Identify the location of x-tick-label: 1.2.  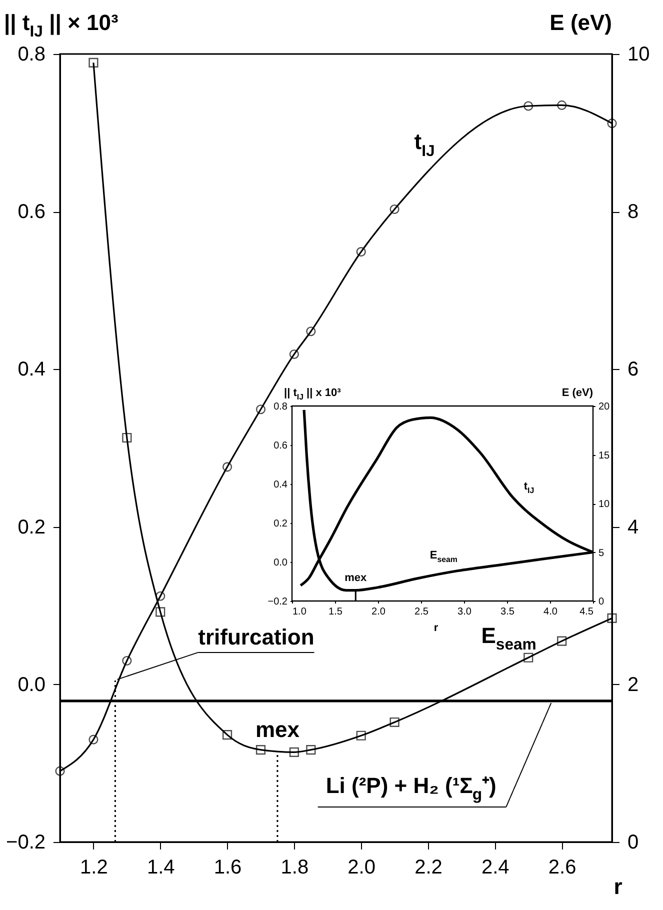
(94, 867).